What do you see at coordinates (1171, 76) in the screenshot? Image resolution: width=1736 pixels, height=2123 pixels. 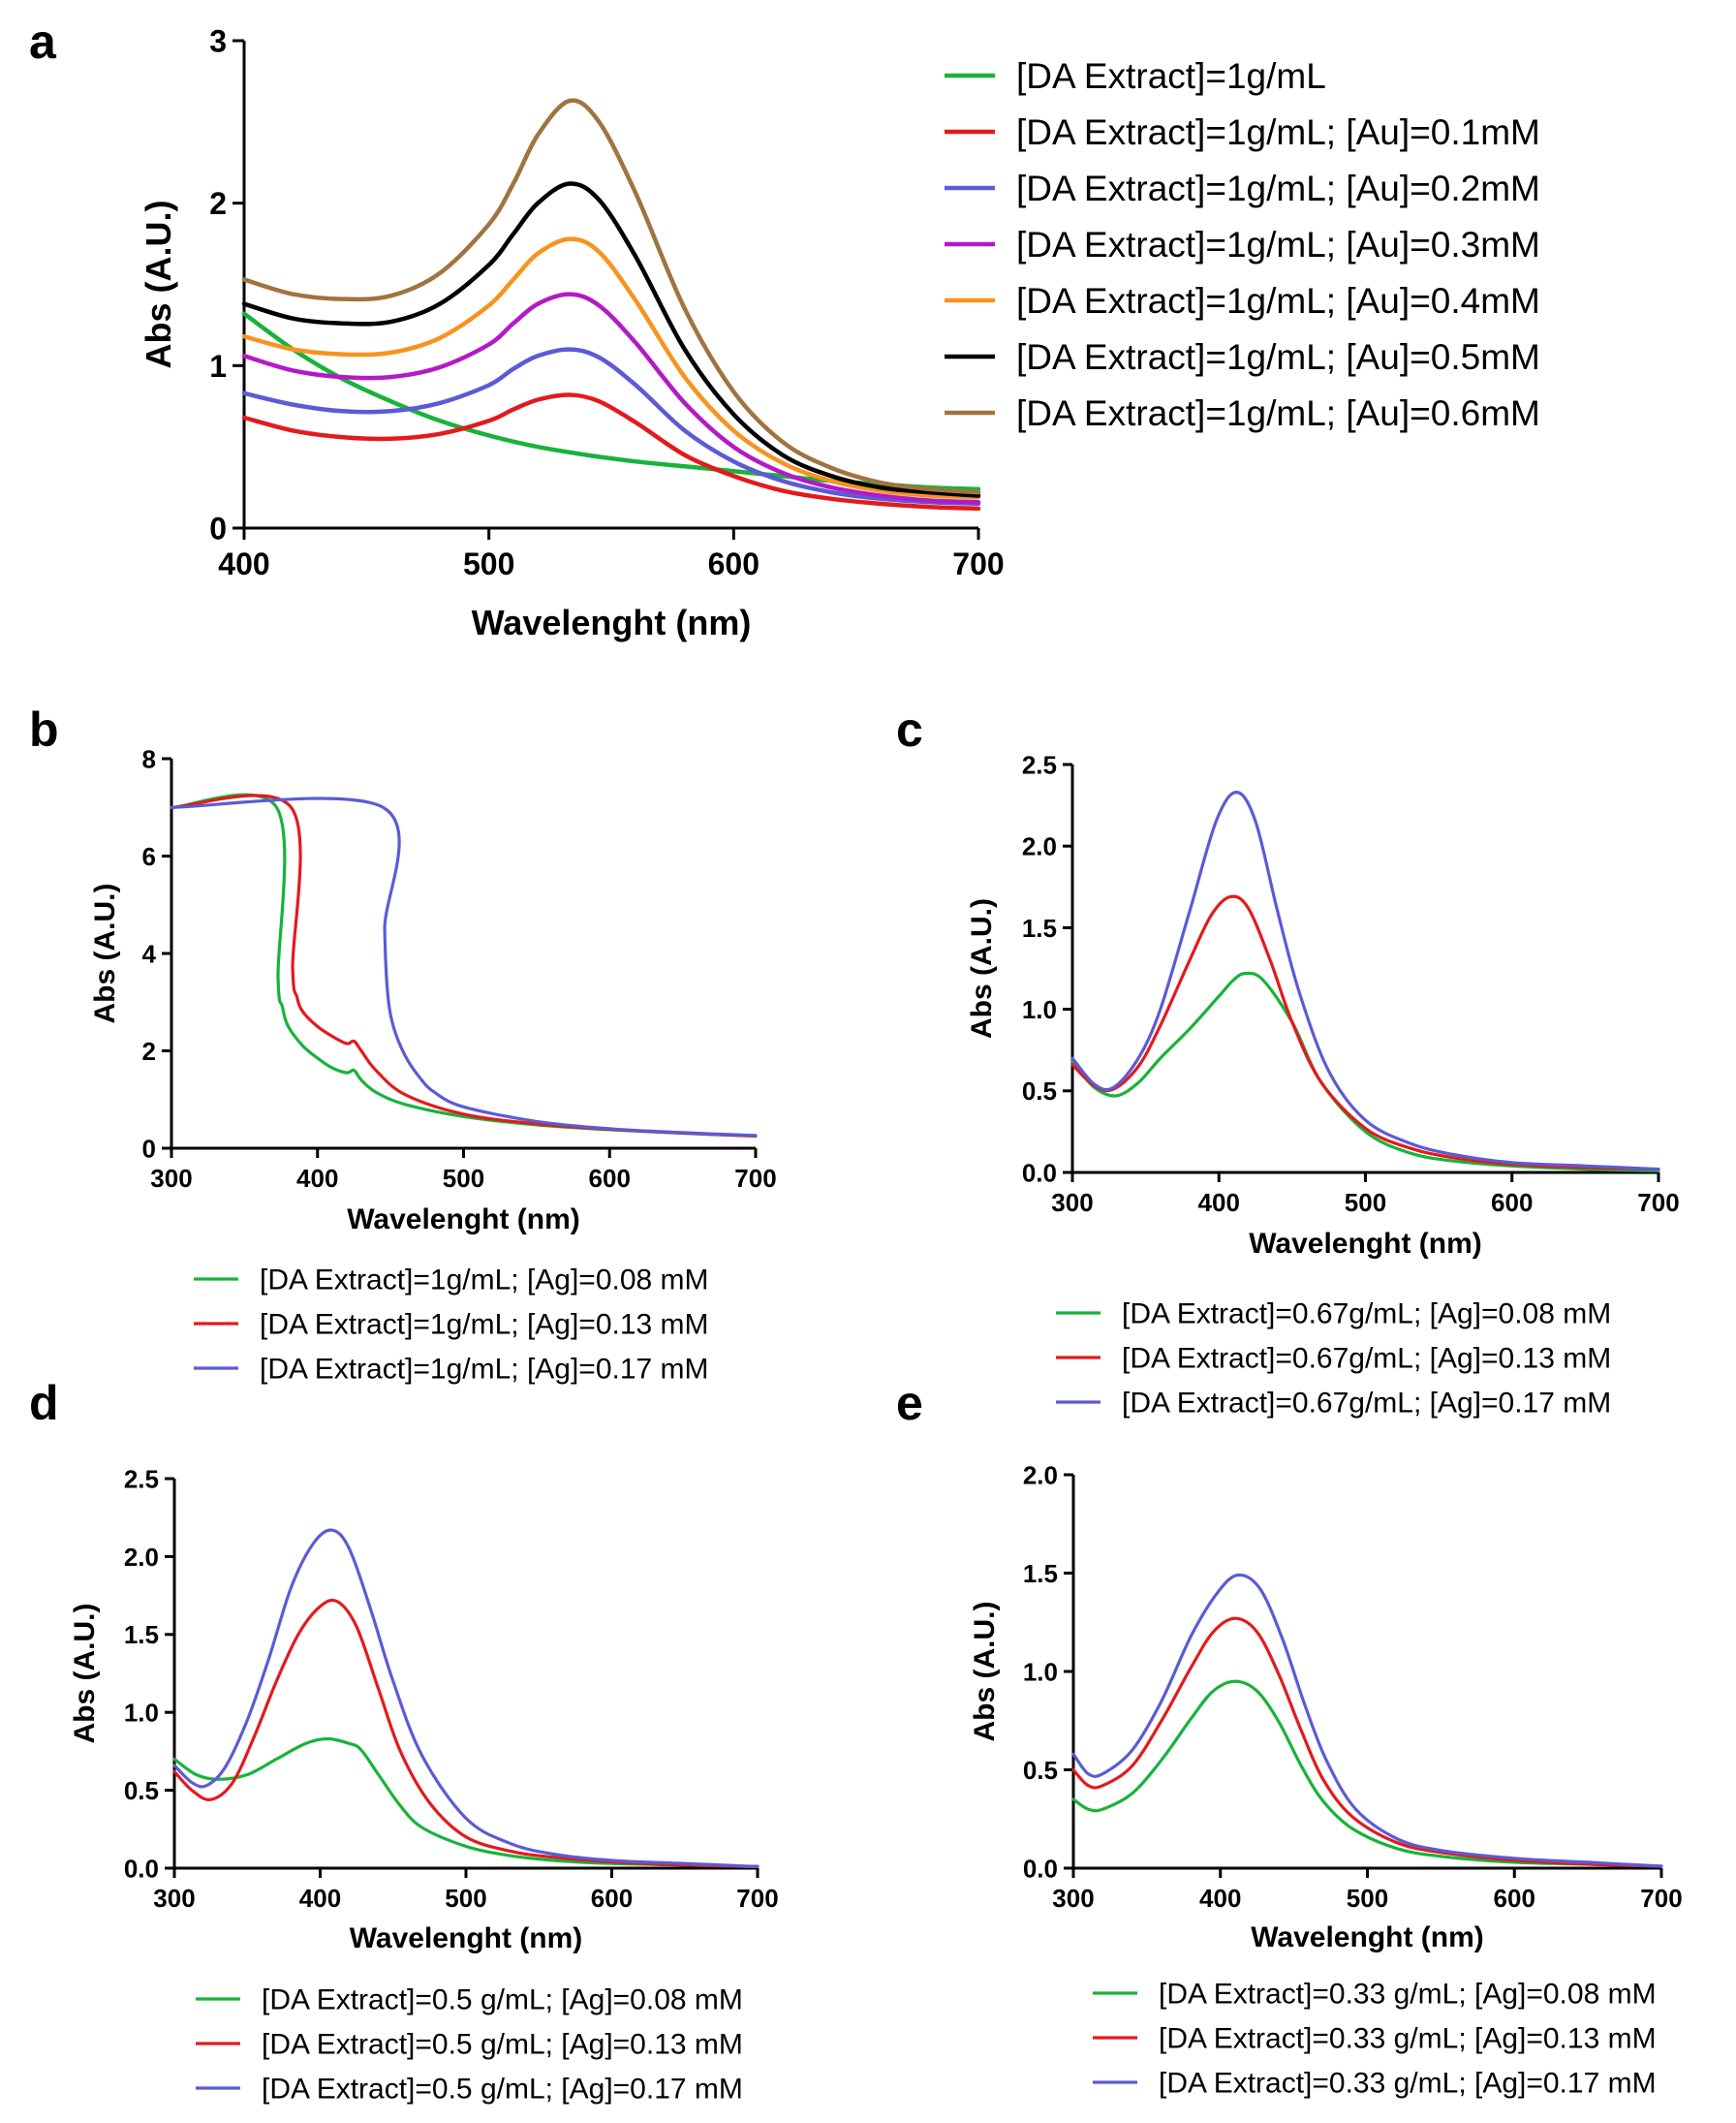 I see `legend-label: [DA Extract]=1g/mL` at bounding box center [1171, 76].